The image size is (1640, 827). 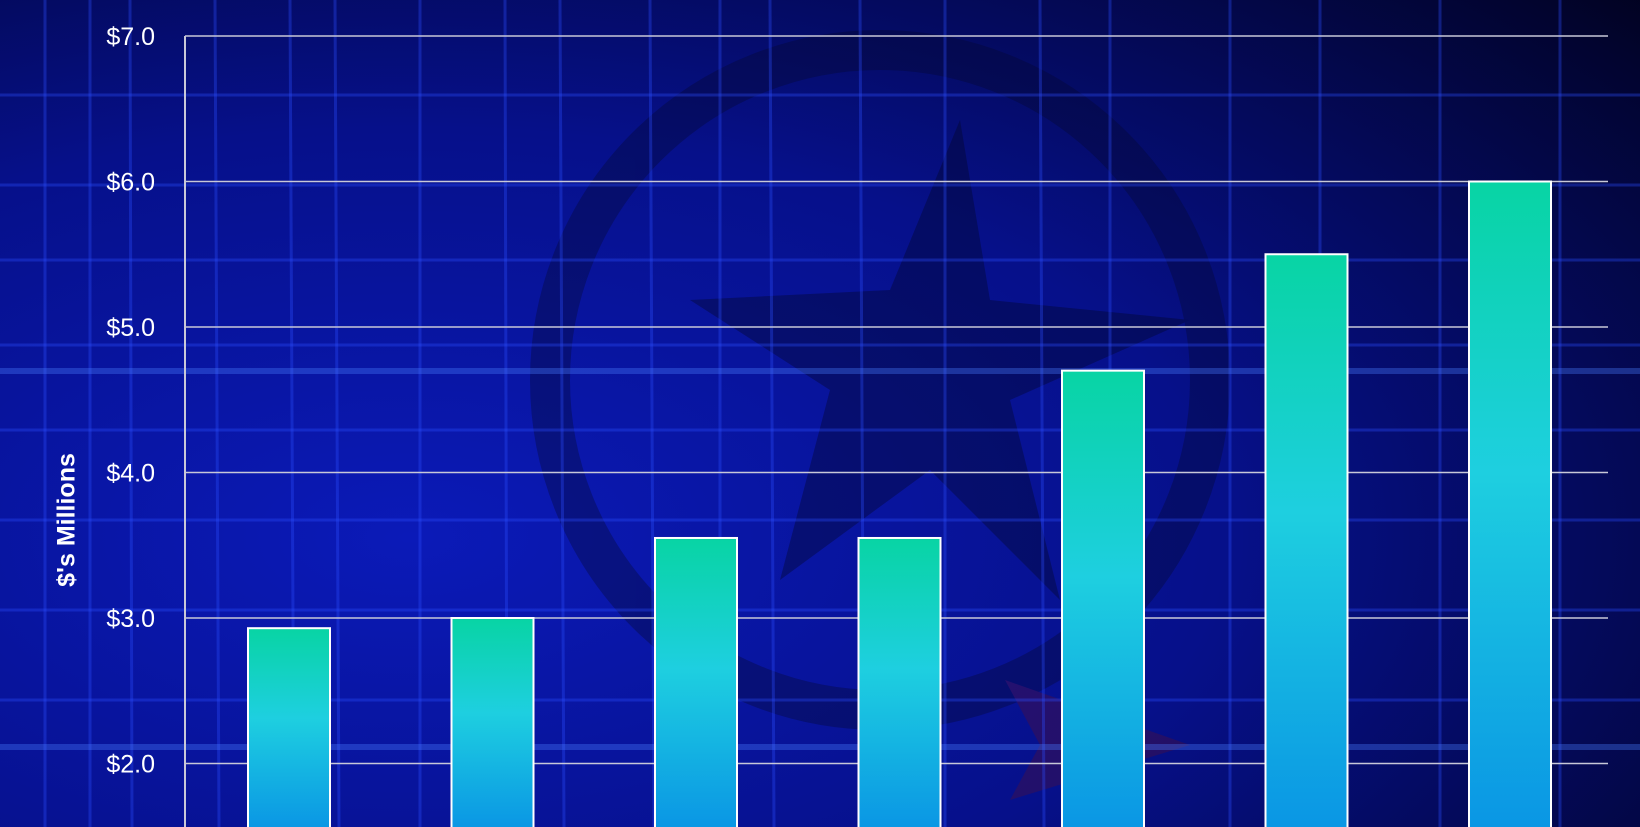 What do you see at coordinates (130, 328) in the screenshot?
I see `y-tick-label: $5.0` at bounding box center [130, 328].